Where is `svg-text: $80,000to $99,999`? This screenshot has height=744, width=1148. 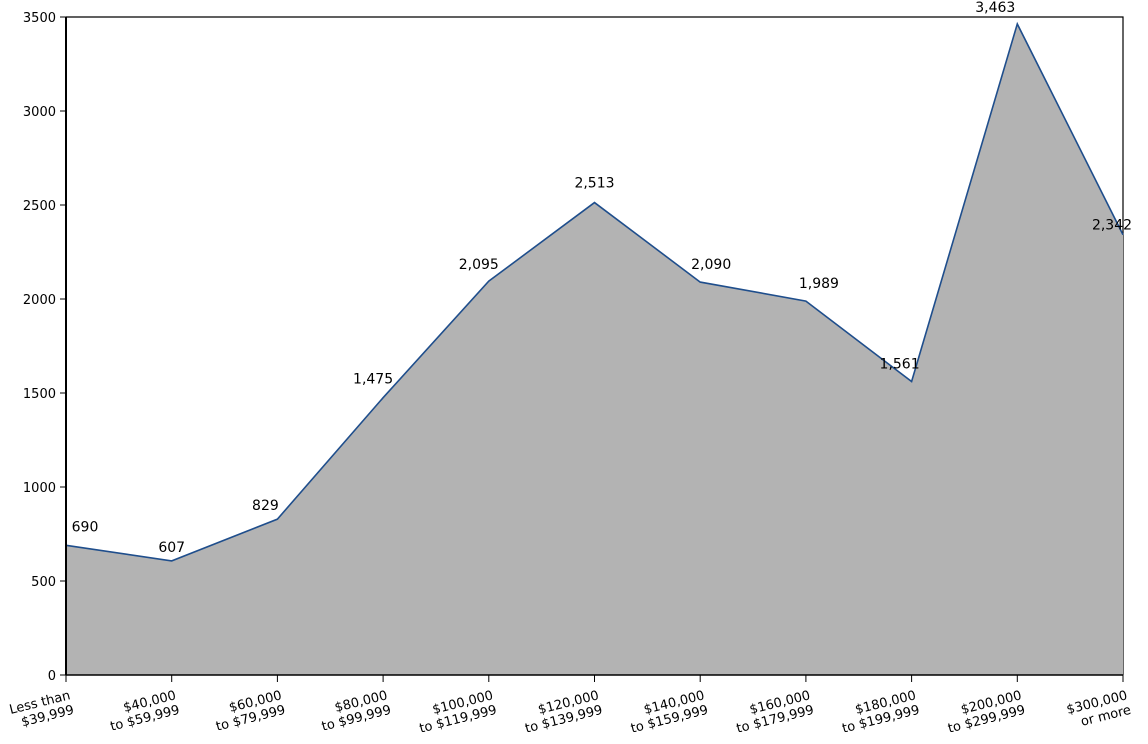
svg-text: $80,000to $99,999 is located at coordinates (355, 711).